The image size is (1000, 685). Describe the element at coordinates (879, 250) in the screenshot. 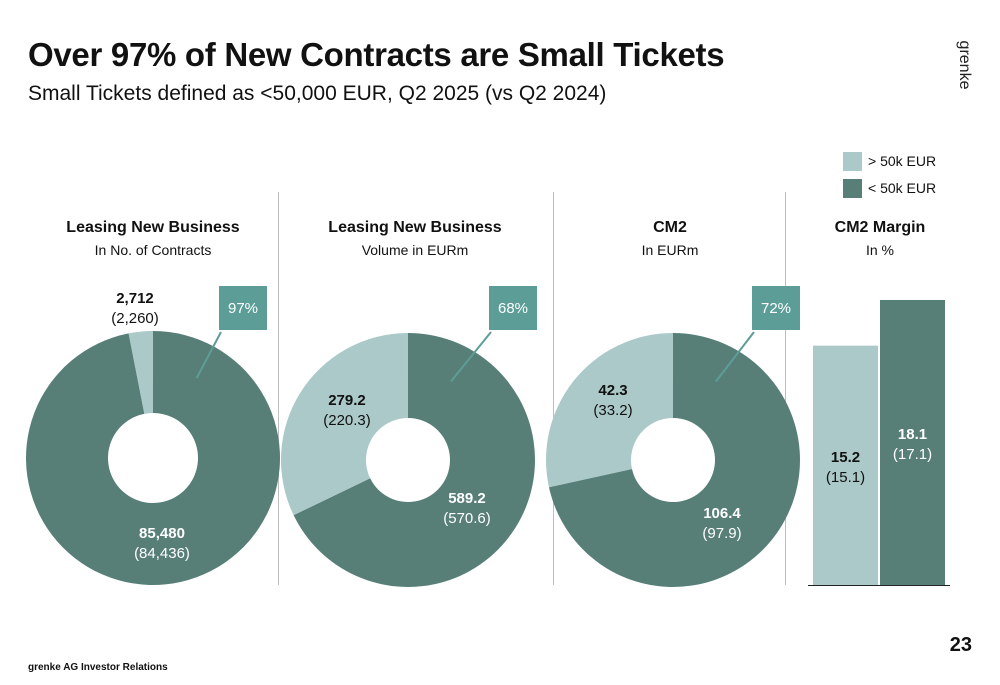

I see `panel-subtitle-margin: In %` at that location.